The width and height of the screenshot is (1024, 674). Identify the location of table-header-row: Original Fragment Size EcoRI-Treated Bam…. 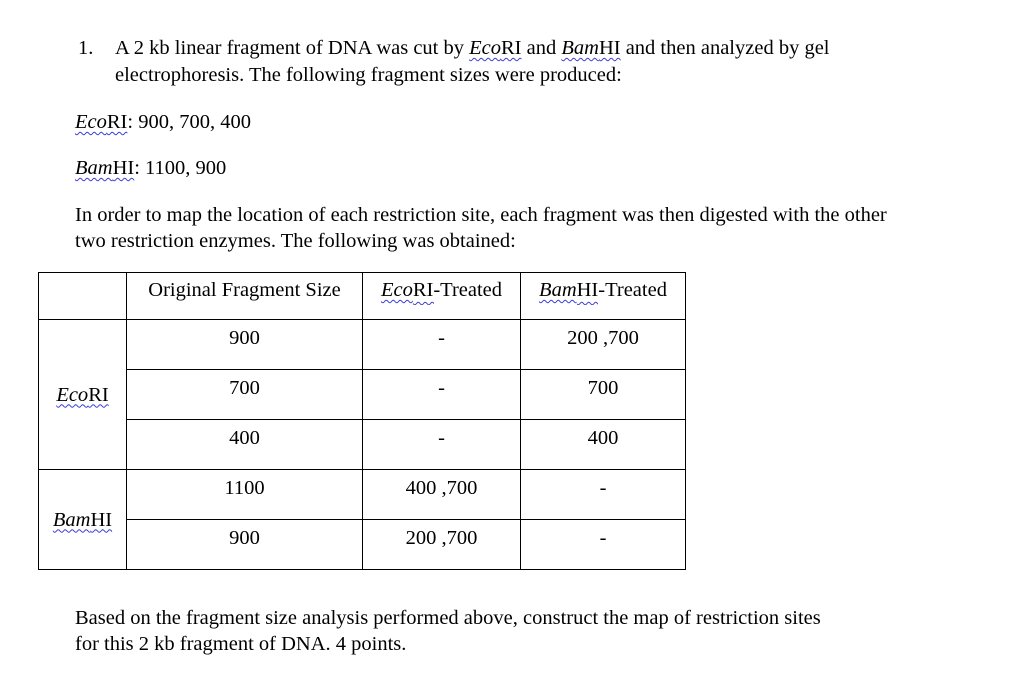
(362, 296).